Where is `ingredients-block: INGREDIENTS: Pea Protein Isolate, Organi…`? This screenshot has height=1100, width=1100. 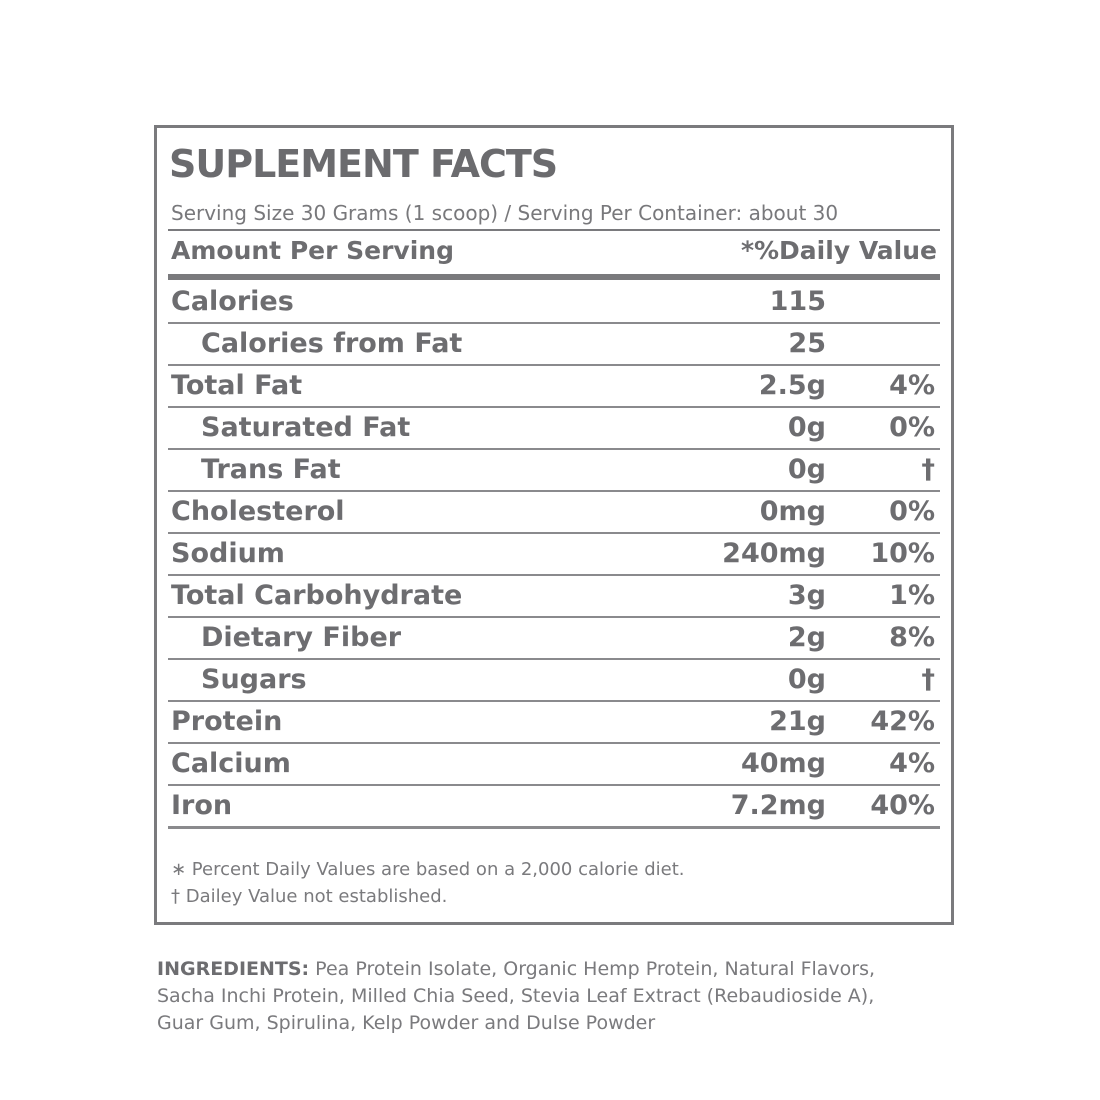 ingredients-block: INGREDIENTS: Pea Protein Isolate, Organi… is located at coordinates (572, 996).